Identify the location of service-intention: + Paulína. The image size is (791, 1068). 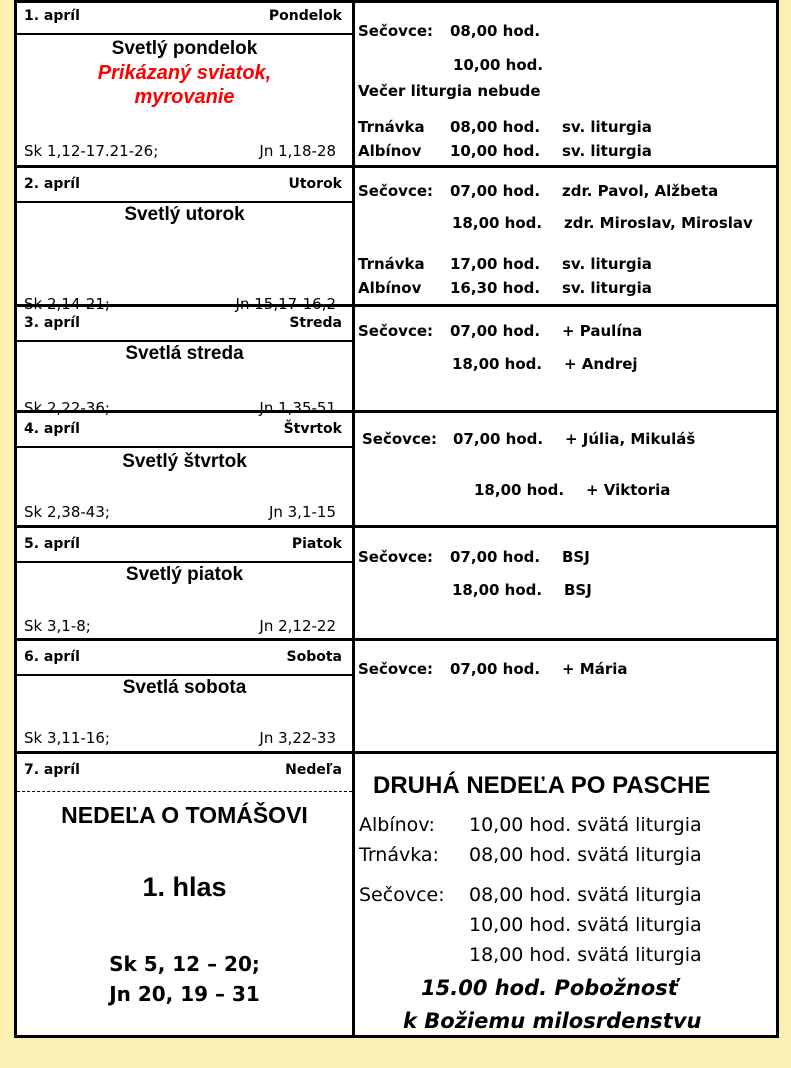
(602, 331).